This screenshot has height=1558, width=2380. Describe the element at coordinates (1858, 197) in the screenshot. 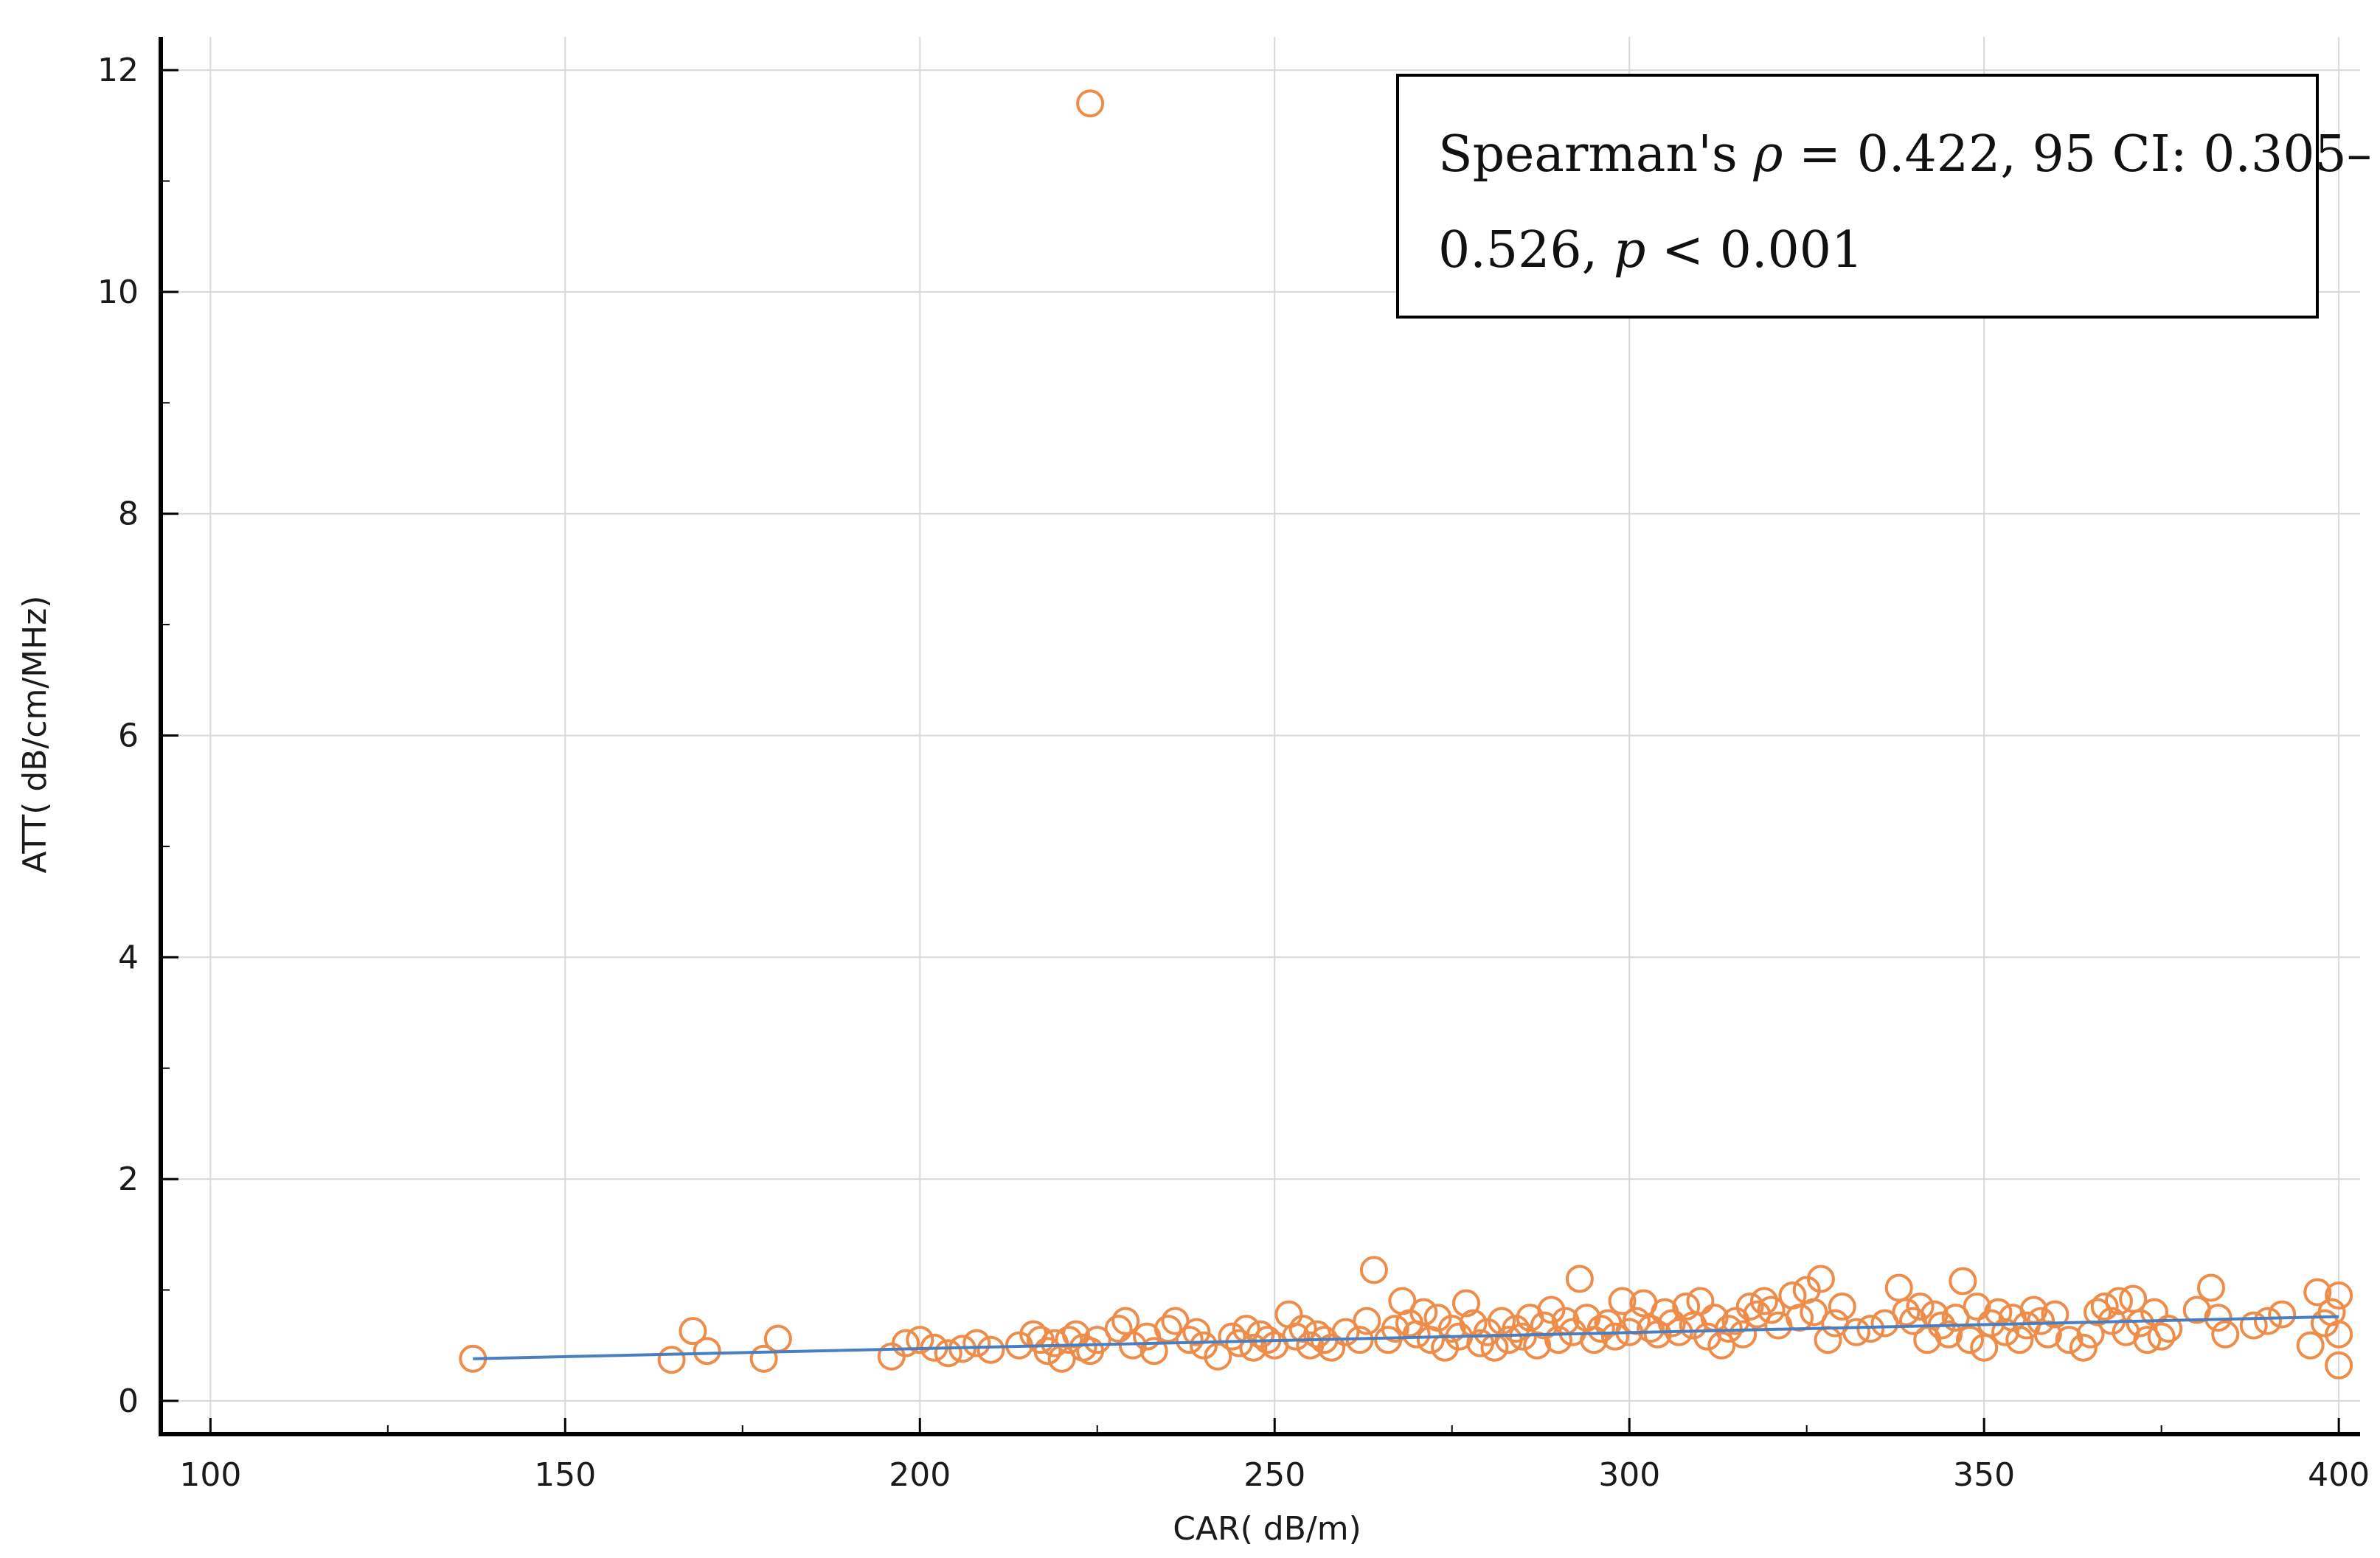

I see `annotation-box` at that location.